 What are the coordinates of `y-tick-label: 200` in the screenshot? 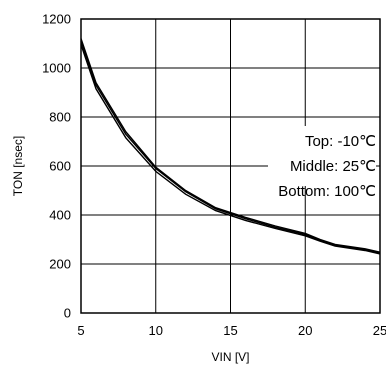 It's located at (60, 264).